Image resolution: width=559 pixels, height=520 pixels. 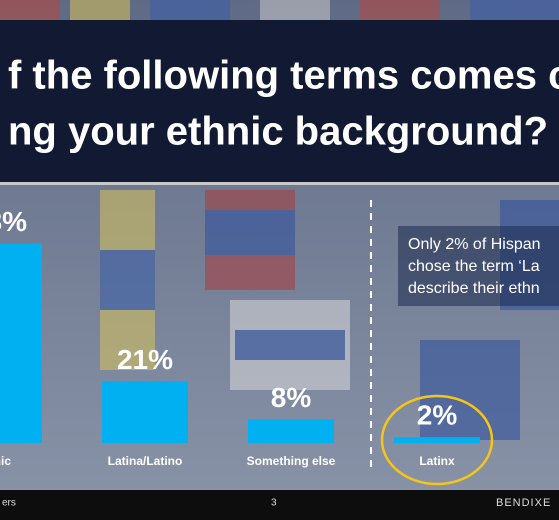 What do you see at coordinates (437, 415) in the screenshot?
I see `value-label: 2%` at bounding box center [437, 415].